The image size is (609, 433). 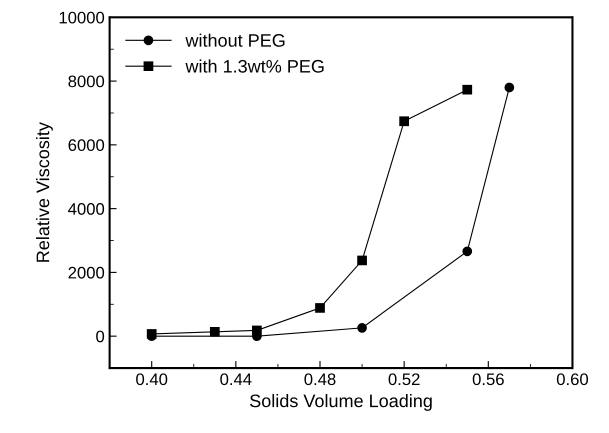 What do you see at coordinates (341, 402) in the screenshot?
I see `x-axis-title: Solids Volume Loading` at bounding box center [341, 402].